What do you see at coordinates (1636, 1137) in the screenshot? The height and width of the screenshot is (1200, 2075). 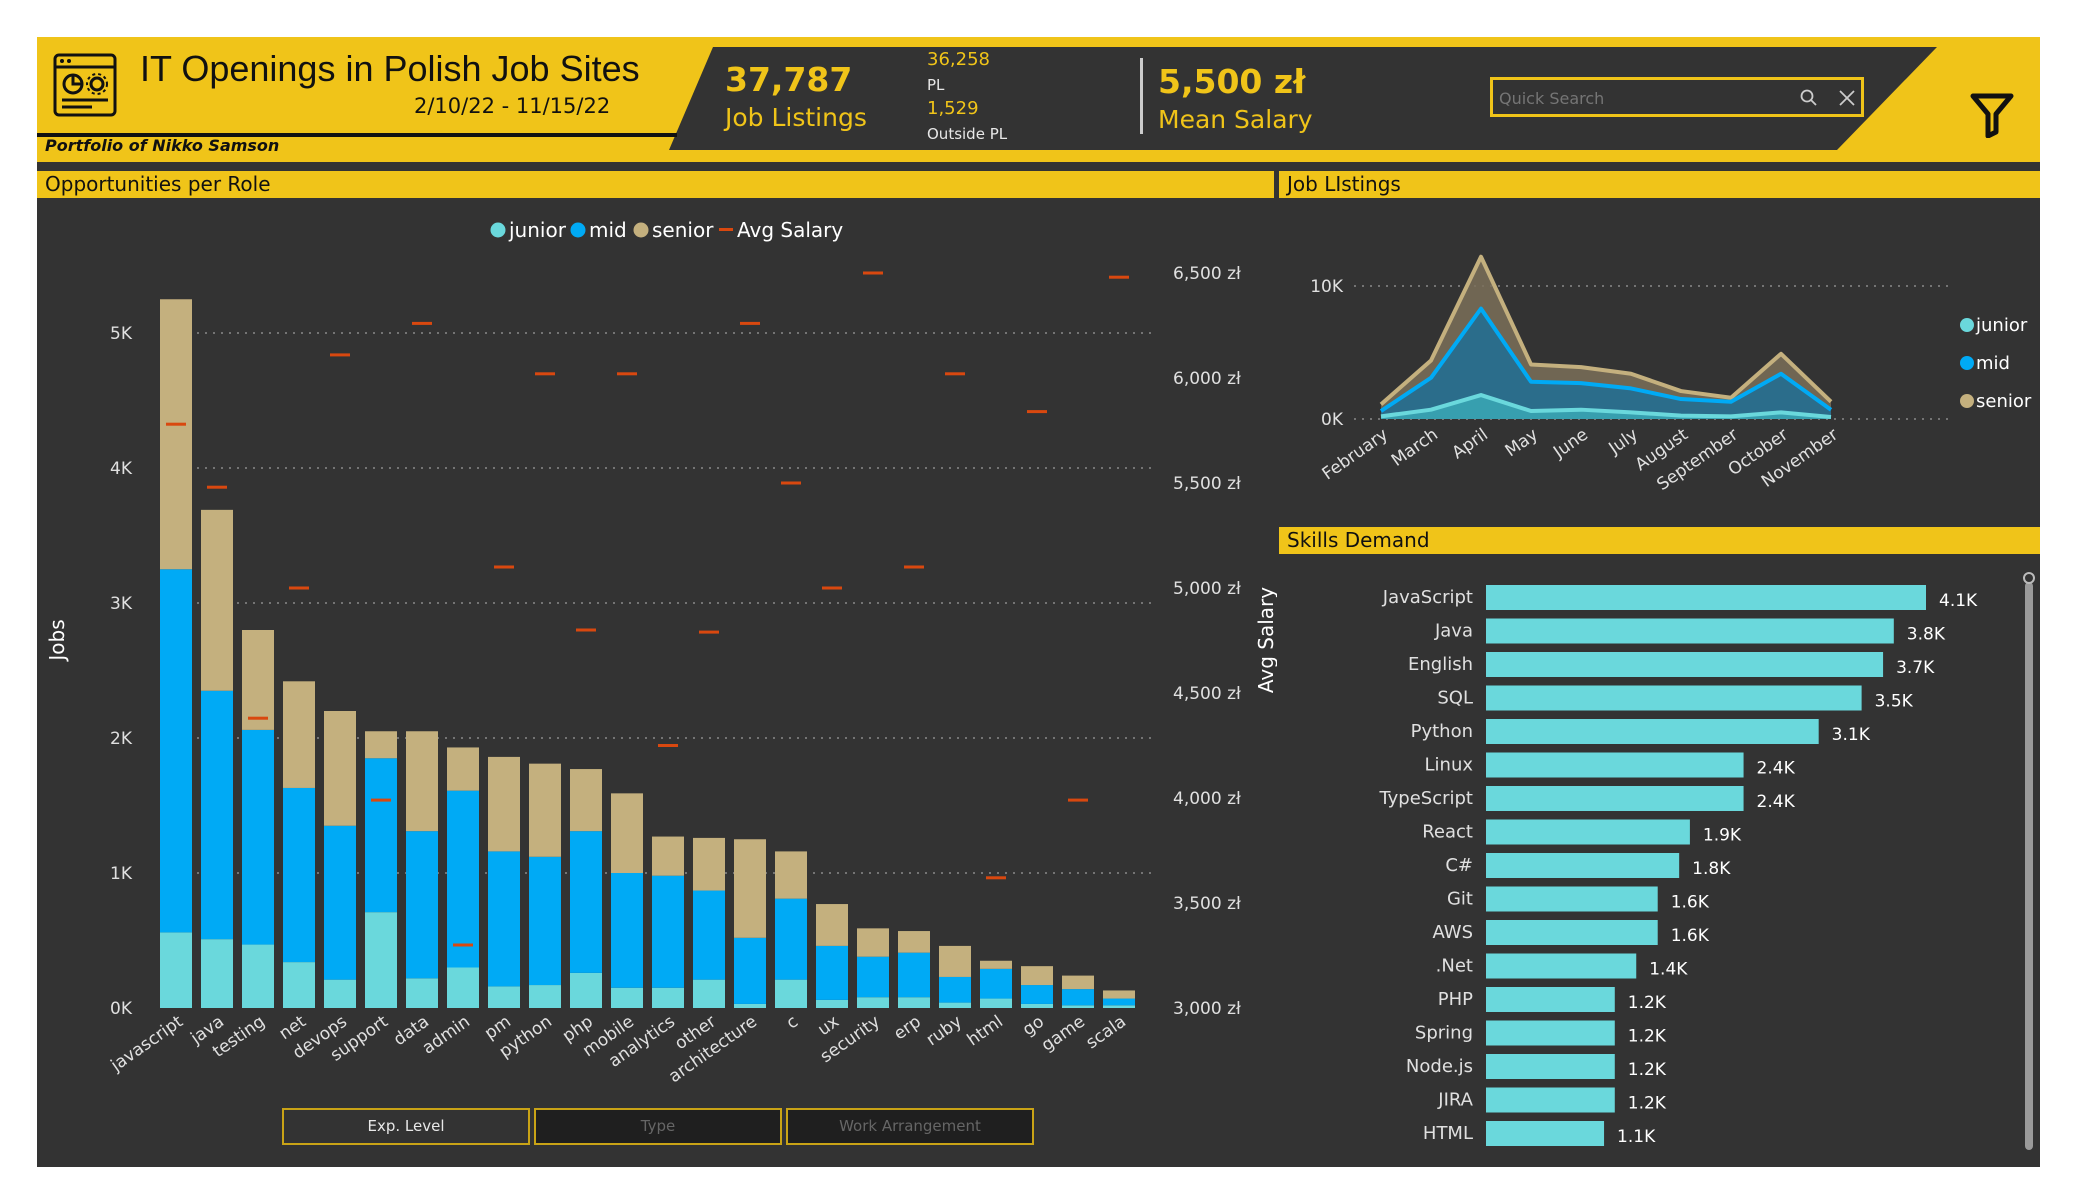 I see `skill-value-label: 1.1K` at bounding box center [1636, 1137].